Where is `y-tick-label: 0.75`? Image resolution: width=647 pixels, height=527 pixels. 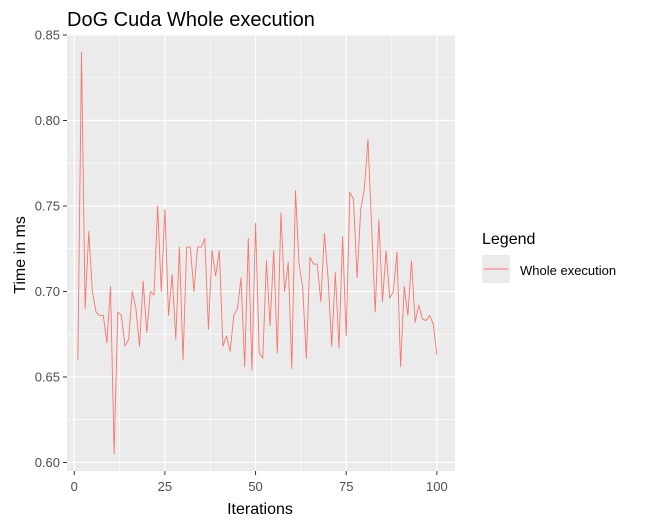
y-tick-label: 0.75 is located at coordinates (47, 205).